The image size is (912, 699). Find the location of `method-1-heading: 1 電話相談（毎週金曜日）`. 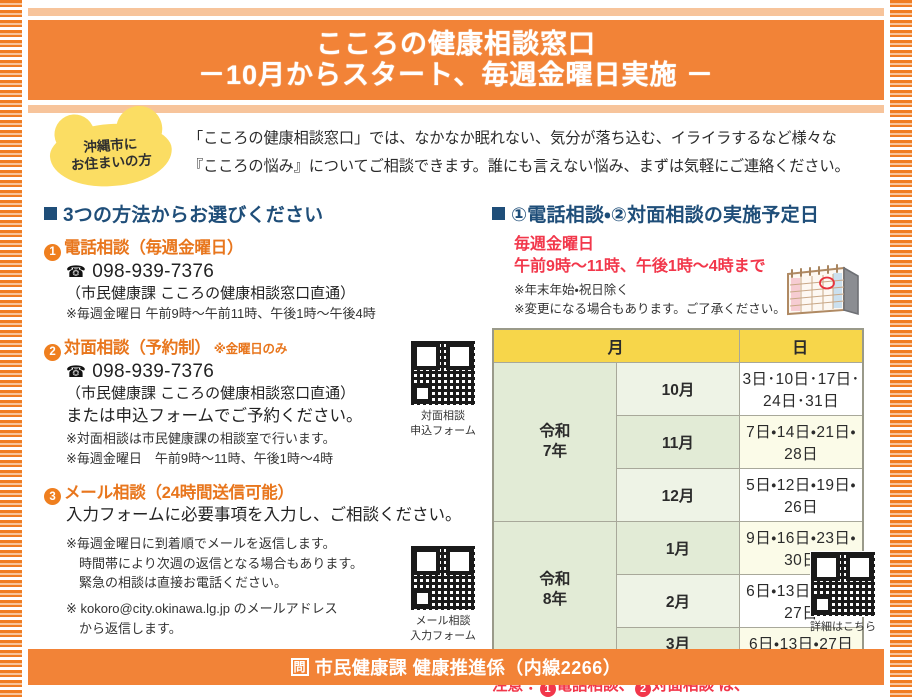

method-1-heading: 1 電話相談（毎週金曜日） is located at coordinates (261, 247).